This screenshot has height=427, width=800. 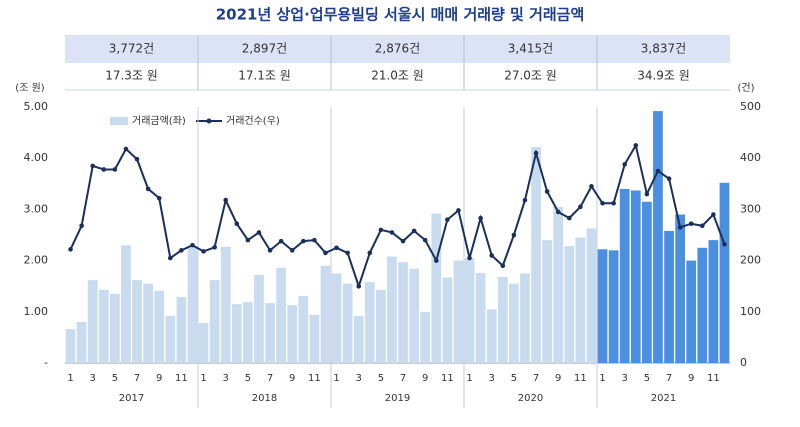 I want to click on y2-axis-unit: (건), so click(x=745, y=88).